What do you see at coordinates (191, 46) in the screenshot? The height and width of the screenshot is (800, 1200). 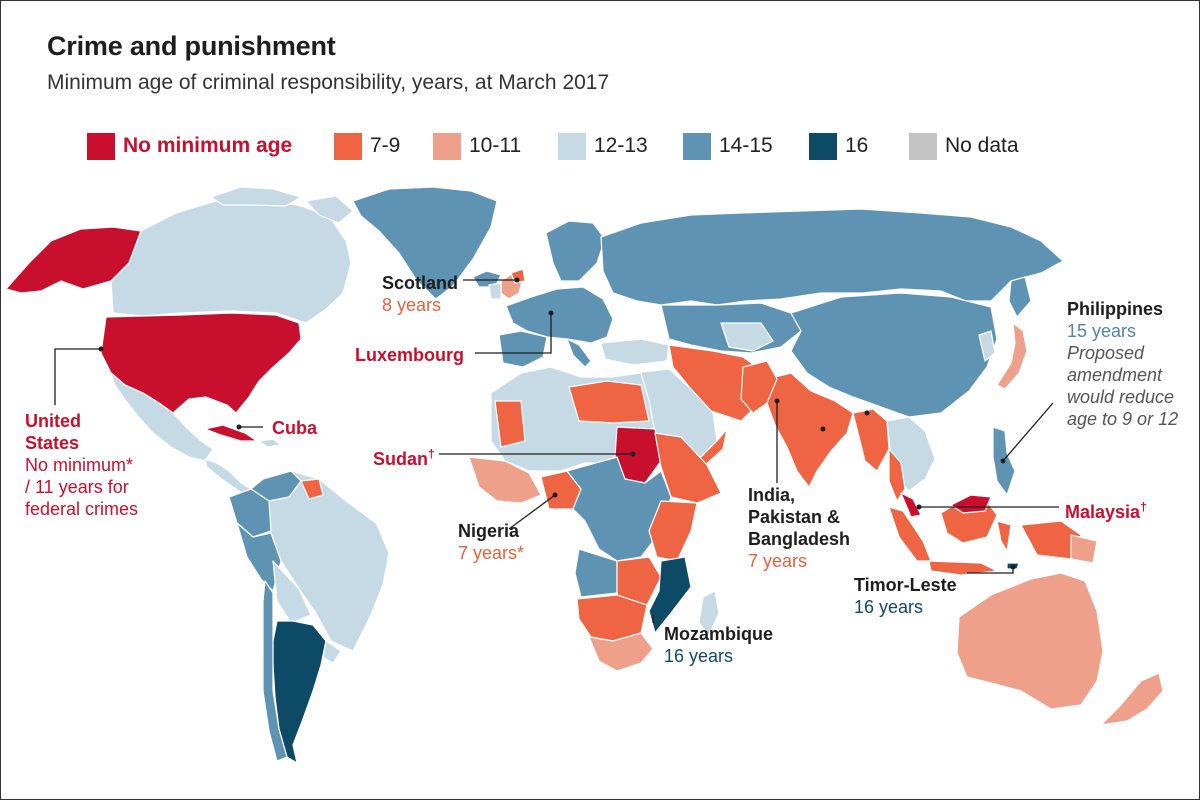 I see `chart-title: Crime and punishment` at bounding box center [191, 46].